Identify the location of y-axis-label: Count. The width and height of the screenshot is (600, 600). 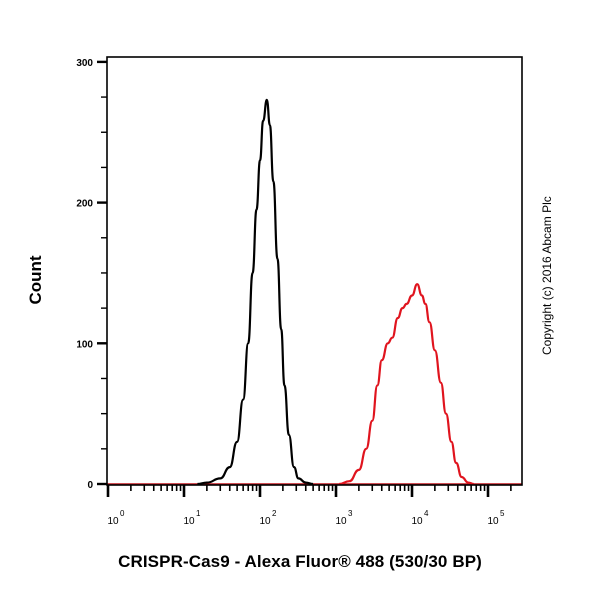
(35, 280).